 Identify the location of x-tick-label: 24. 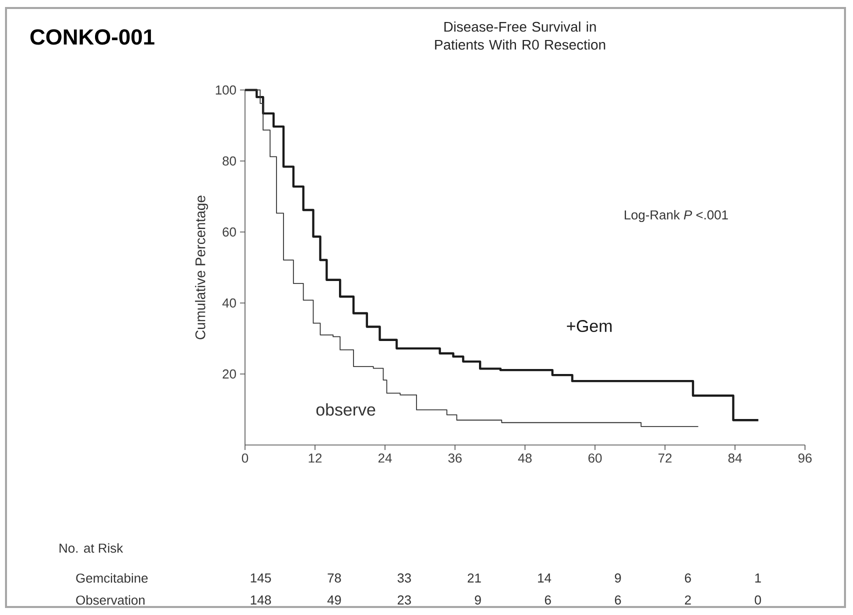
(385, 458).